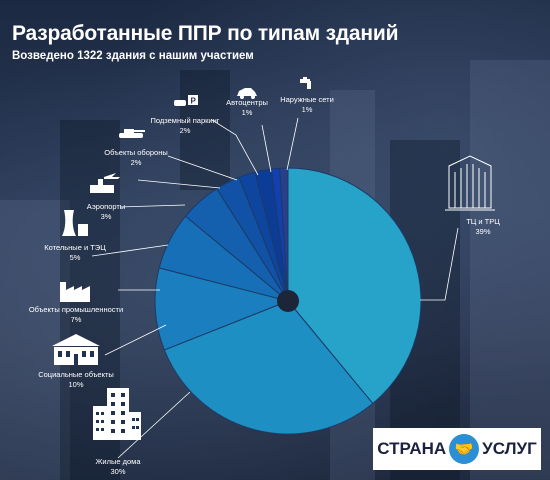 This screenshot has width=550, height=480. Describe the element at coordinates (105, 183) in the screenshot. I see `airport-icon` at that location.